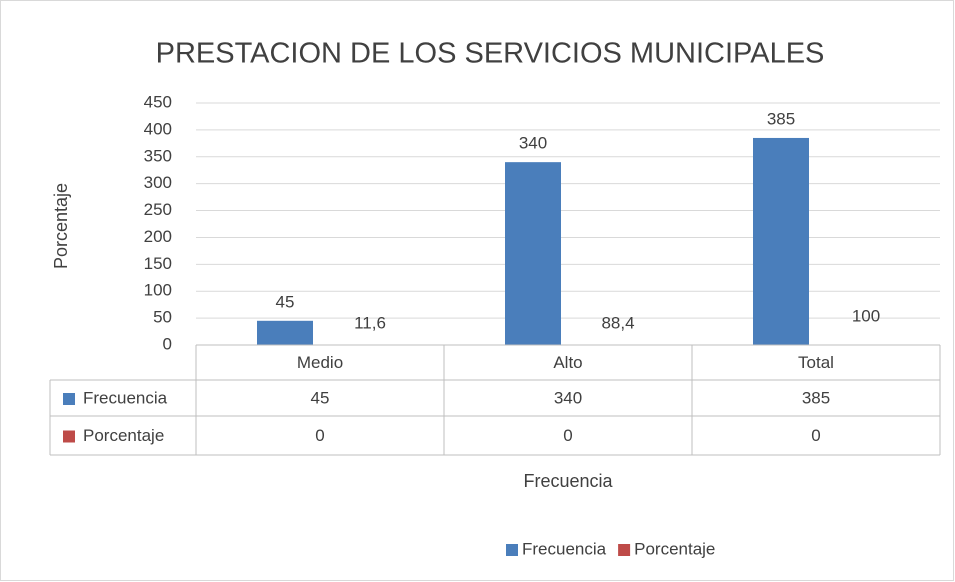 Image resolution: width=955 pixels, height=582 pixels. I want to click on legend-label: Porcentaje, so click(674, 548).